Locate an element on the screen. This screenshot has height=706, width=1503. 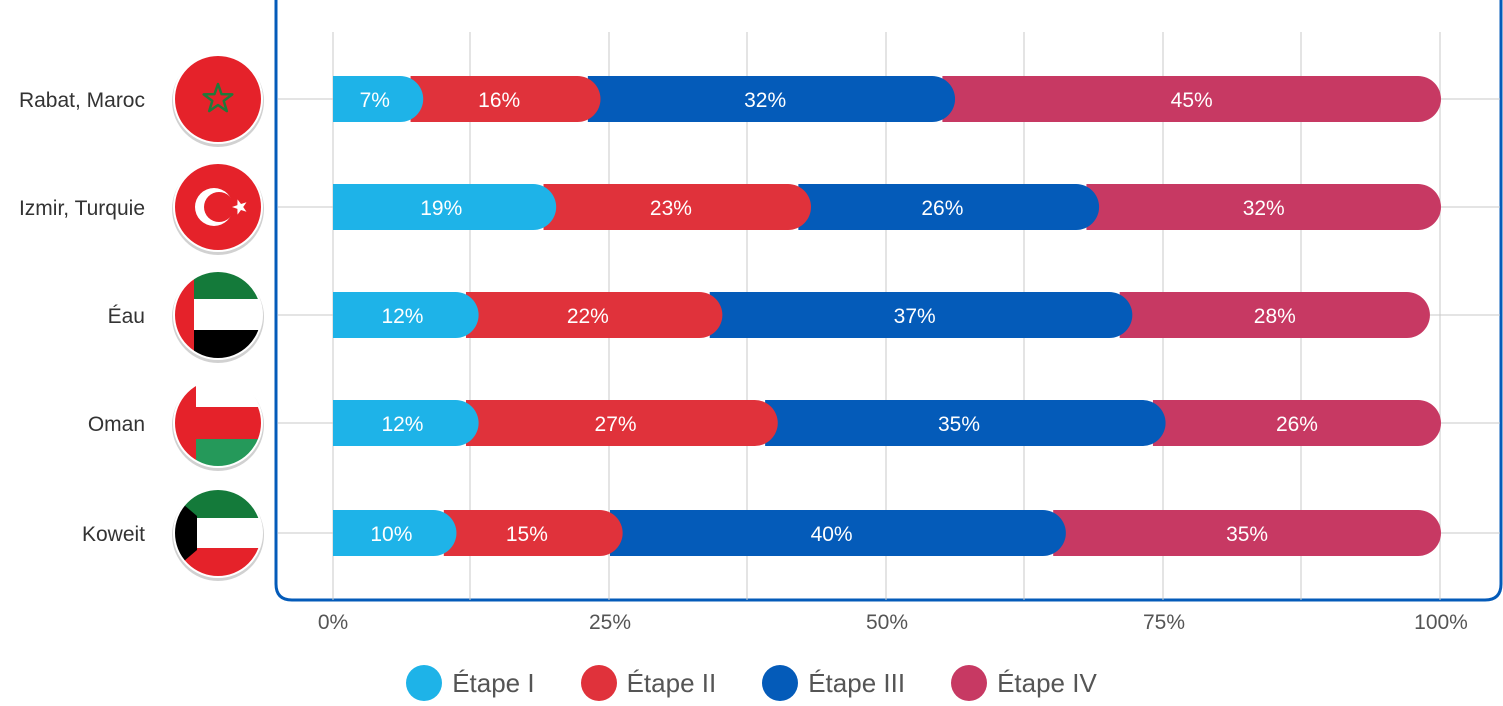
bar-segment-oman-etape-ii is located at coordinates (621, 423).